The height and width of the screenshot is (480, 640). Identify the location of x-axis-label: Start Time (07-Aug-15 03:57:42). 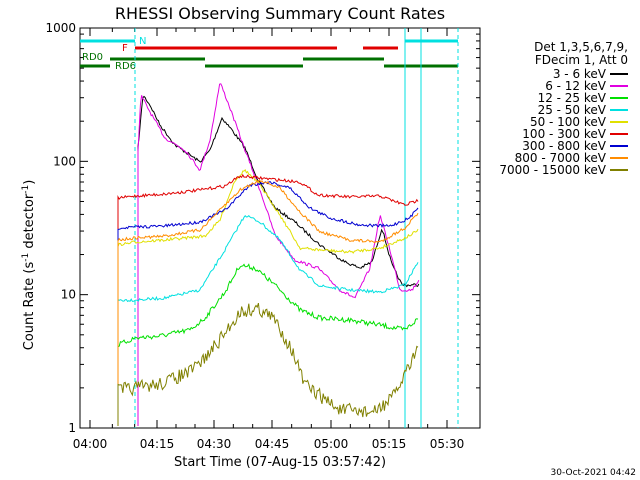
(280, 462).